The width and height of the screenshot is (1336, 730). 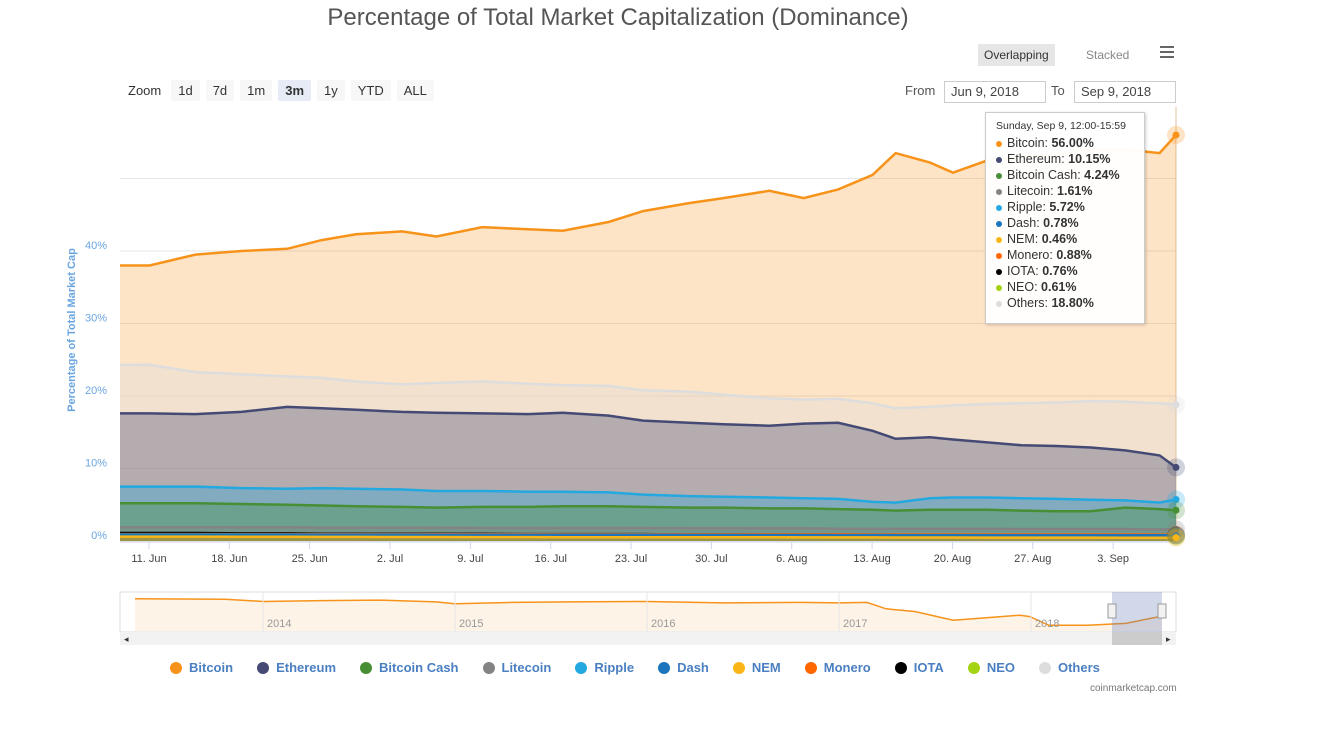 I want to click on tooltip-series-name: Bitcoin, so click(x=1026, y=143).